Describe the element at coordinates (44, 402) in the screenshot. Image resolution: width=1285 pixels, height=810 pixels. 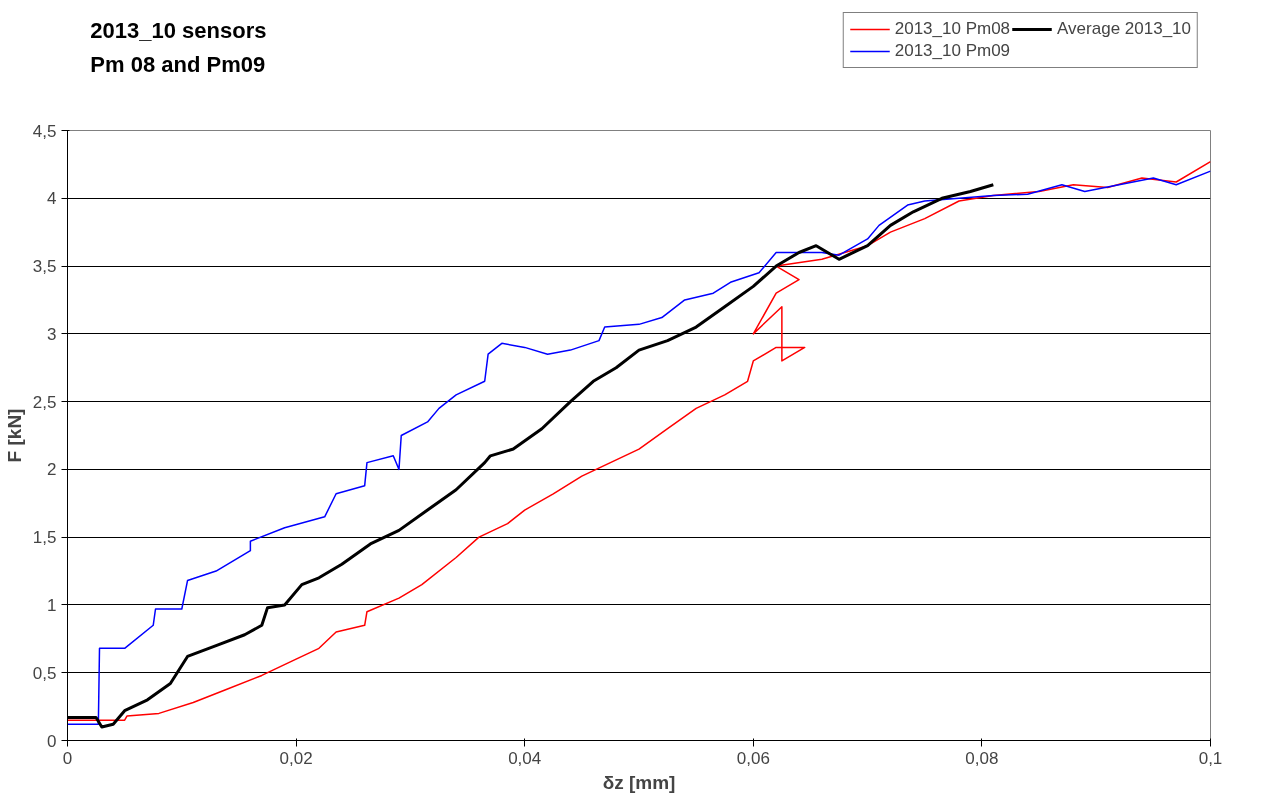
I see `y-tick-label: 2,5` at that location.